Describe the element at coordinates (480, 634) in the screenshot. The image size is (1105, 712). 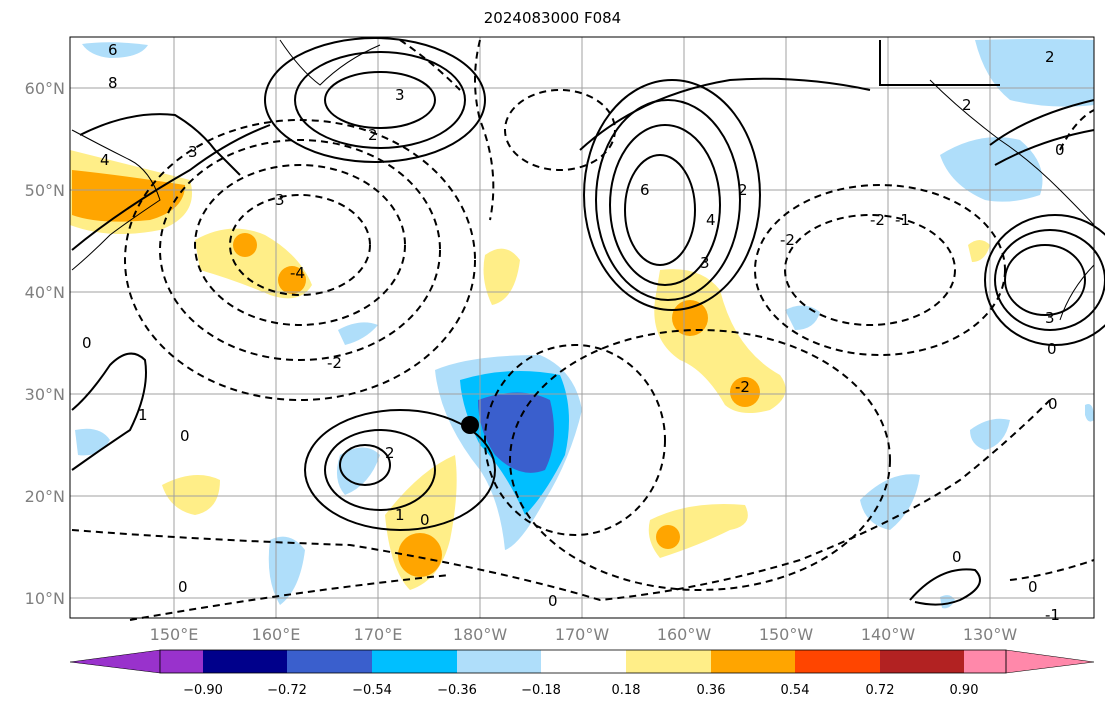
I see `lon-label-180w: 180°W` at that location.